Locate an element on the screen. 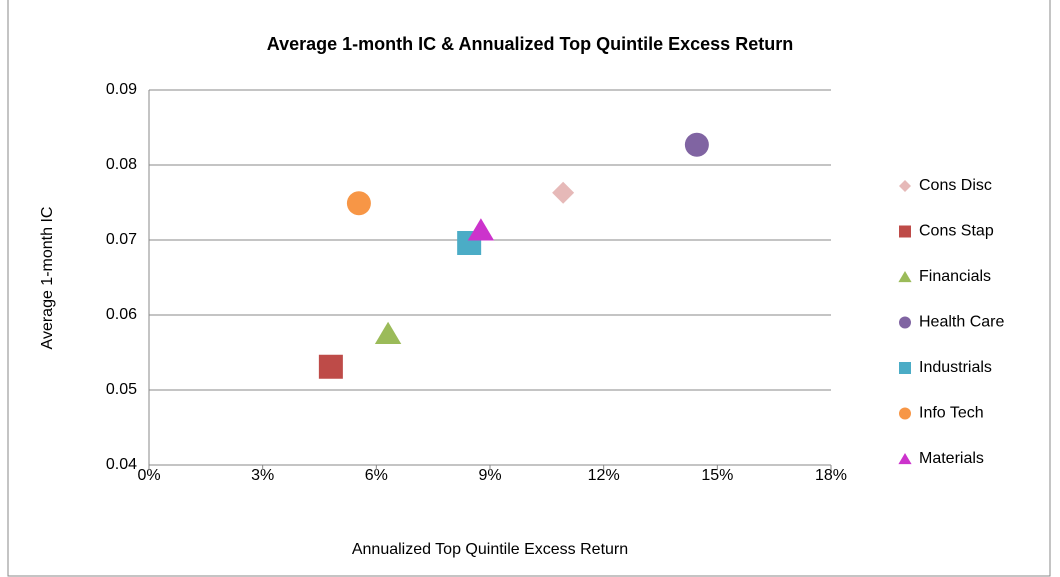 This screenshot has width=1060, height=577. x-tick-label: 15% is located at coordinates (717, 475).